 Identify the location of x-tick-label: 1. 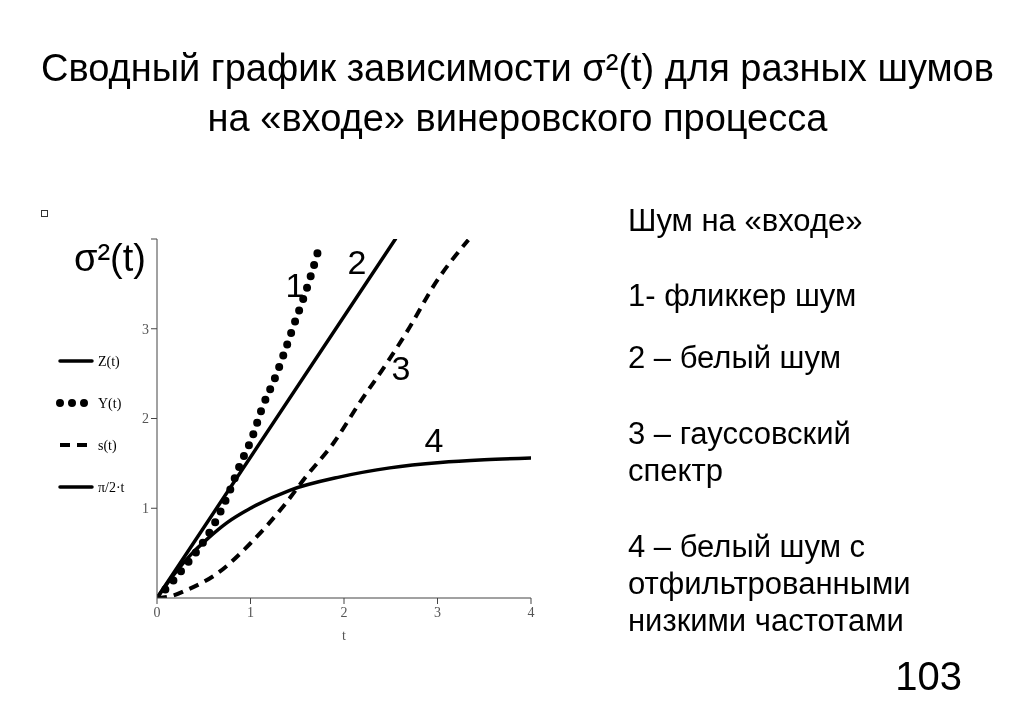
(250, 613).